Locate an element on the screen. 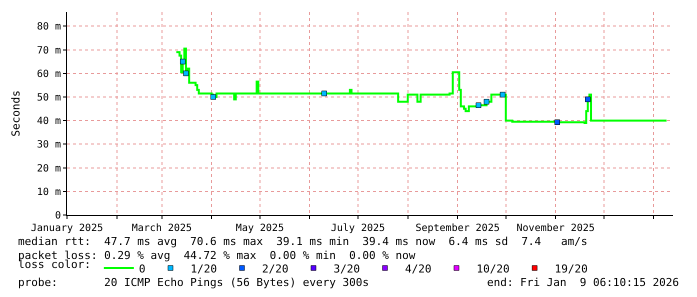  y-tick-label: 70 m is located at coordinates (48, 50).